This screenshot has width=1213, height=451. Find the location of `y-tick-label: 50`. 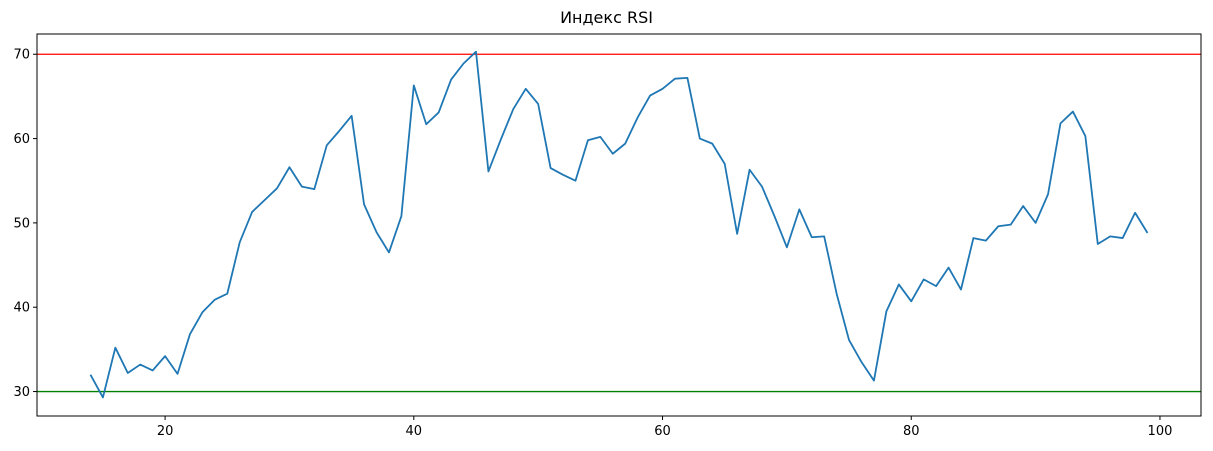

y-tick-label: 50 is located at coordinates (21, 223).